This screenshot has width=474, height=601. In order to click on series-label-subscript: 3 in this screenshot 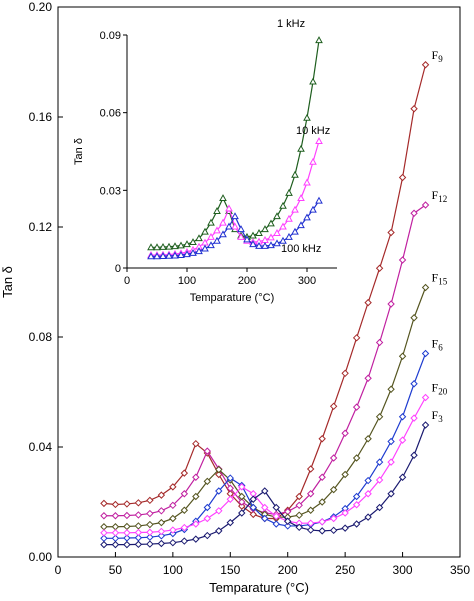, I will do `click(440, 419)`.